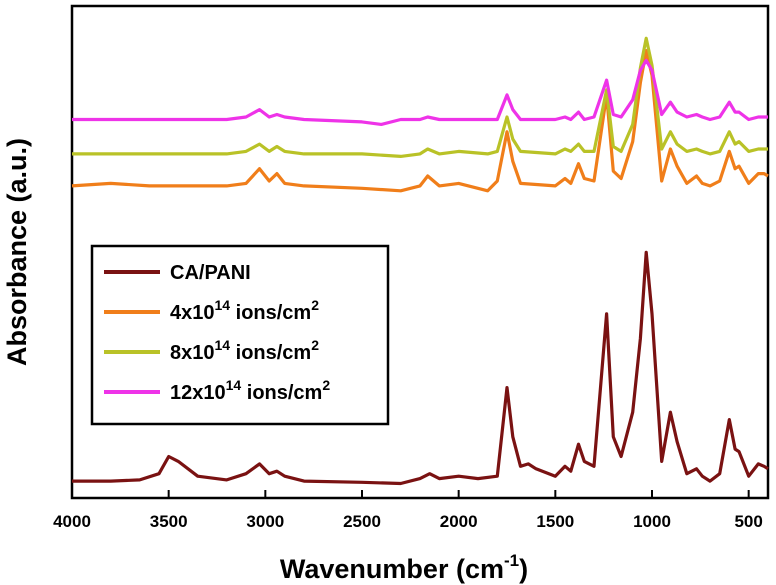 The width and height of the screenshot is (776, 585). What do you see at coordinates (362, 521) in the screenshot?
I see `x-tick-label: 2500` at bounding box center [362, 521].